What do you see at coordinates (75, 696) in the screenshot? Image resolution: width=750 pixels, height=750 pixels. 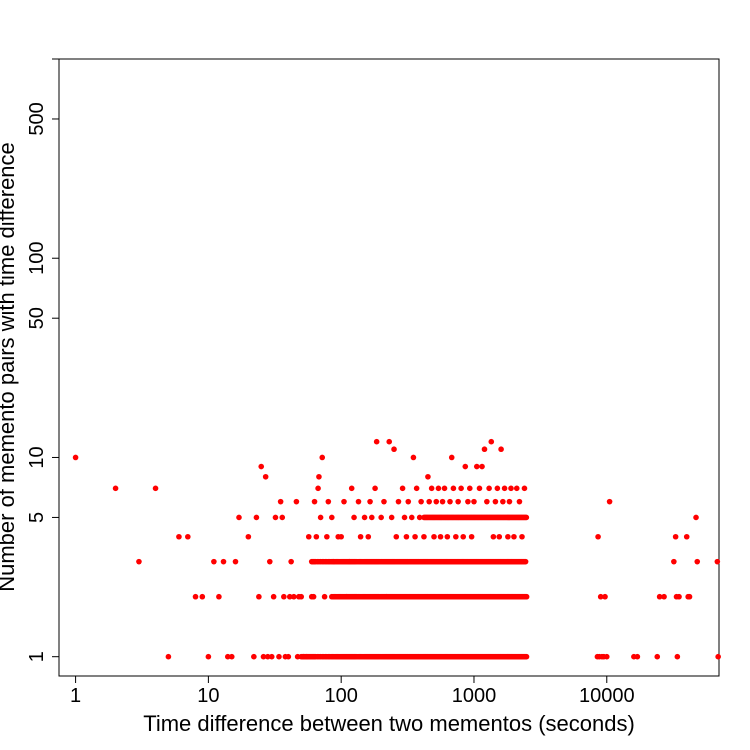 I see `x-tick-label: 1` at bounding box center [75, 696].